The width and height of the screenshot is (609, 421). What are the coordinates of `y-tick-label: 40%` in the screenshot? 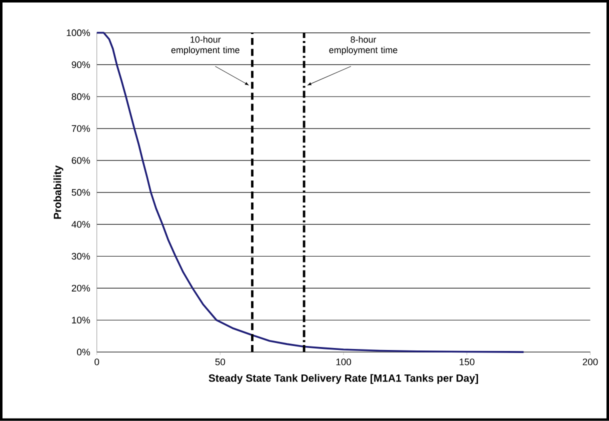 It's located at (81, 224).